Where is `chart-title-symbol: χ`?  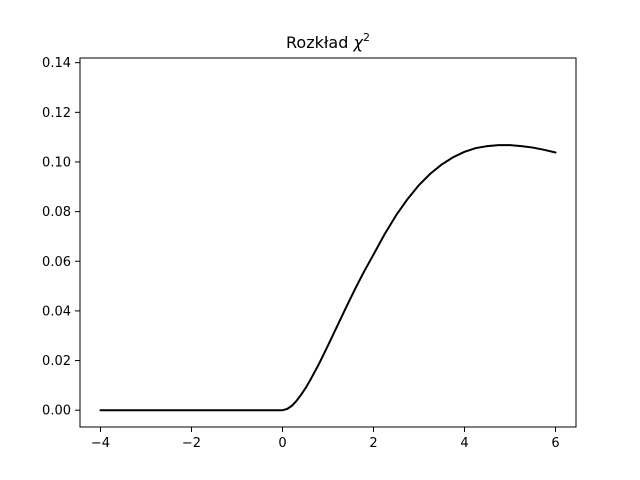 chart-title-symbol: χ is located at coordinates (357, 42).